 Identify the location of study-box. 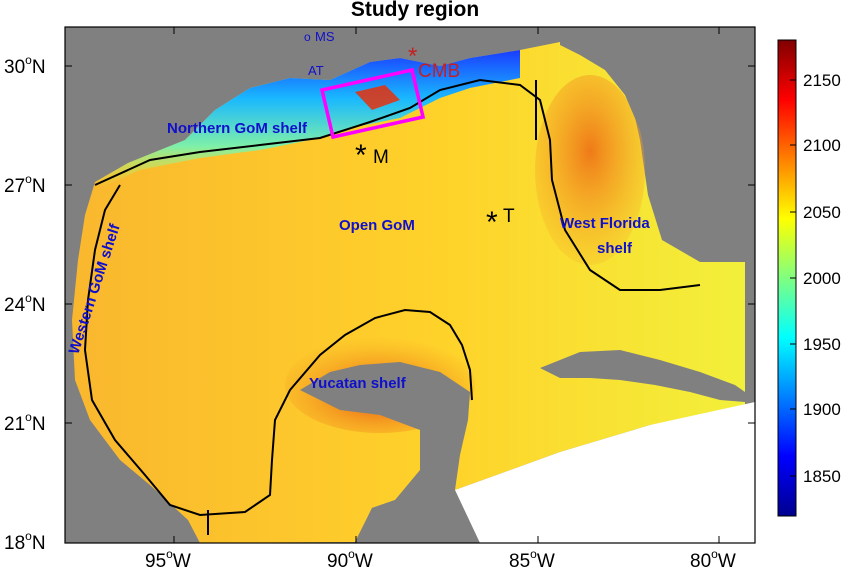
(372, 103).